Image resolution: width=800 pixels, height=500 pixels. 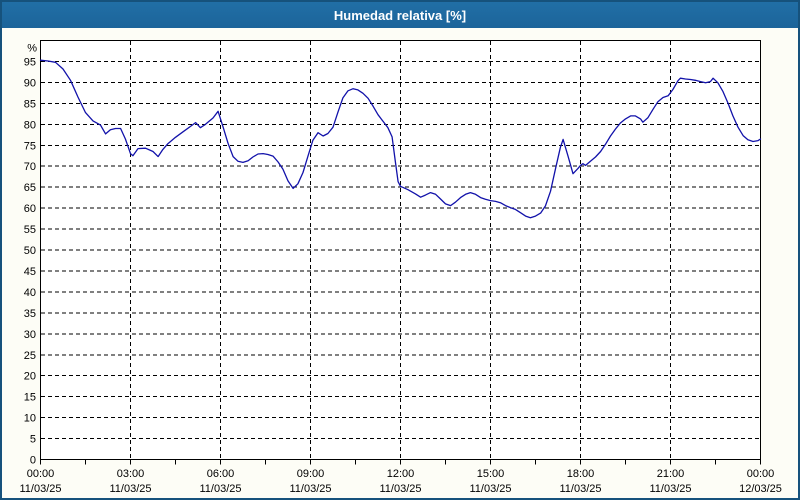 What do you see at coordinates (581, 474) in the screenshot?
I see `x-tick-time-label: 18:00` at bounding box center [581, 474].